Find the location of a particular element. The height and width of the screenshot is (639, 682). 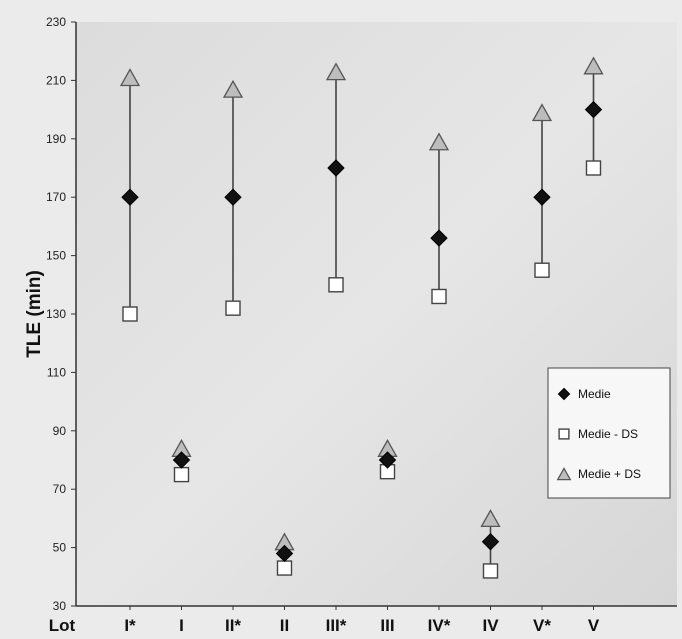

y-tick-label: 50 is located at coordinates (60, 548).